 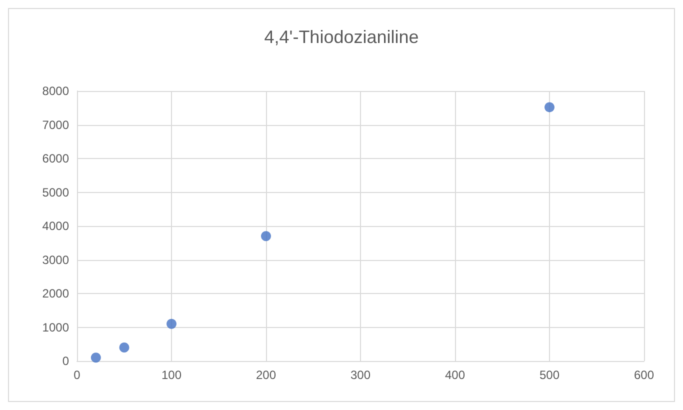 I want to click on y-tick-label: 6000, so click(x=56, y=159).